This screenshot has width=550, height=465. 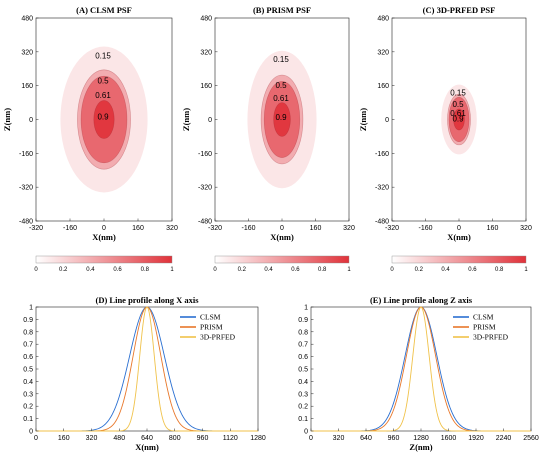 What do you see at coordinates (147, 300) in the screenshot?
I see `panel-title: (D) Line profile along X axis` at bounding box center [147, 300].